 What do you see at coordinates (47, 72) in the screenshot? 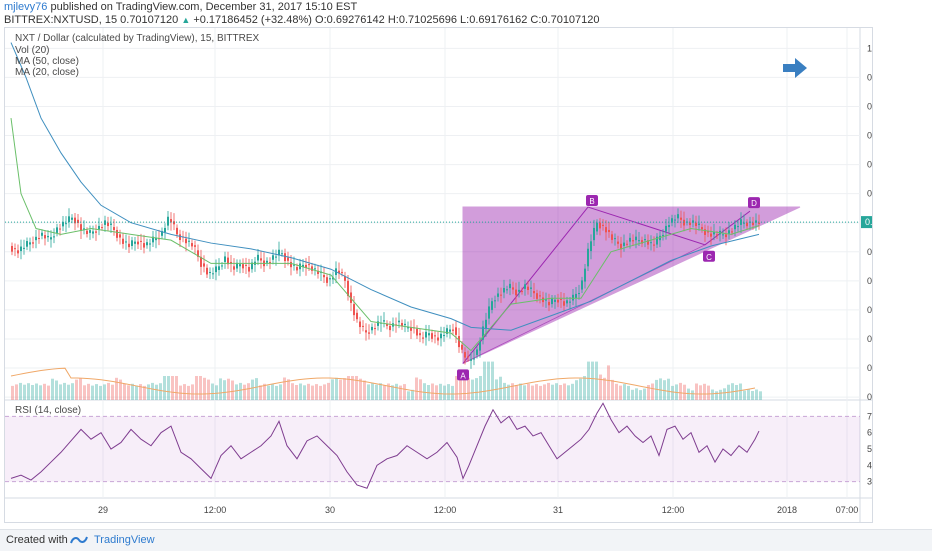
I see `ma20-indicator-label: MA (20, close)` at bounding box center [47, 72].